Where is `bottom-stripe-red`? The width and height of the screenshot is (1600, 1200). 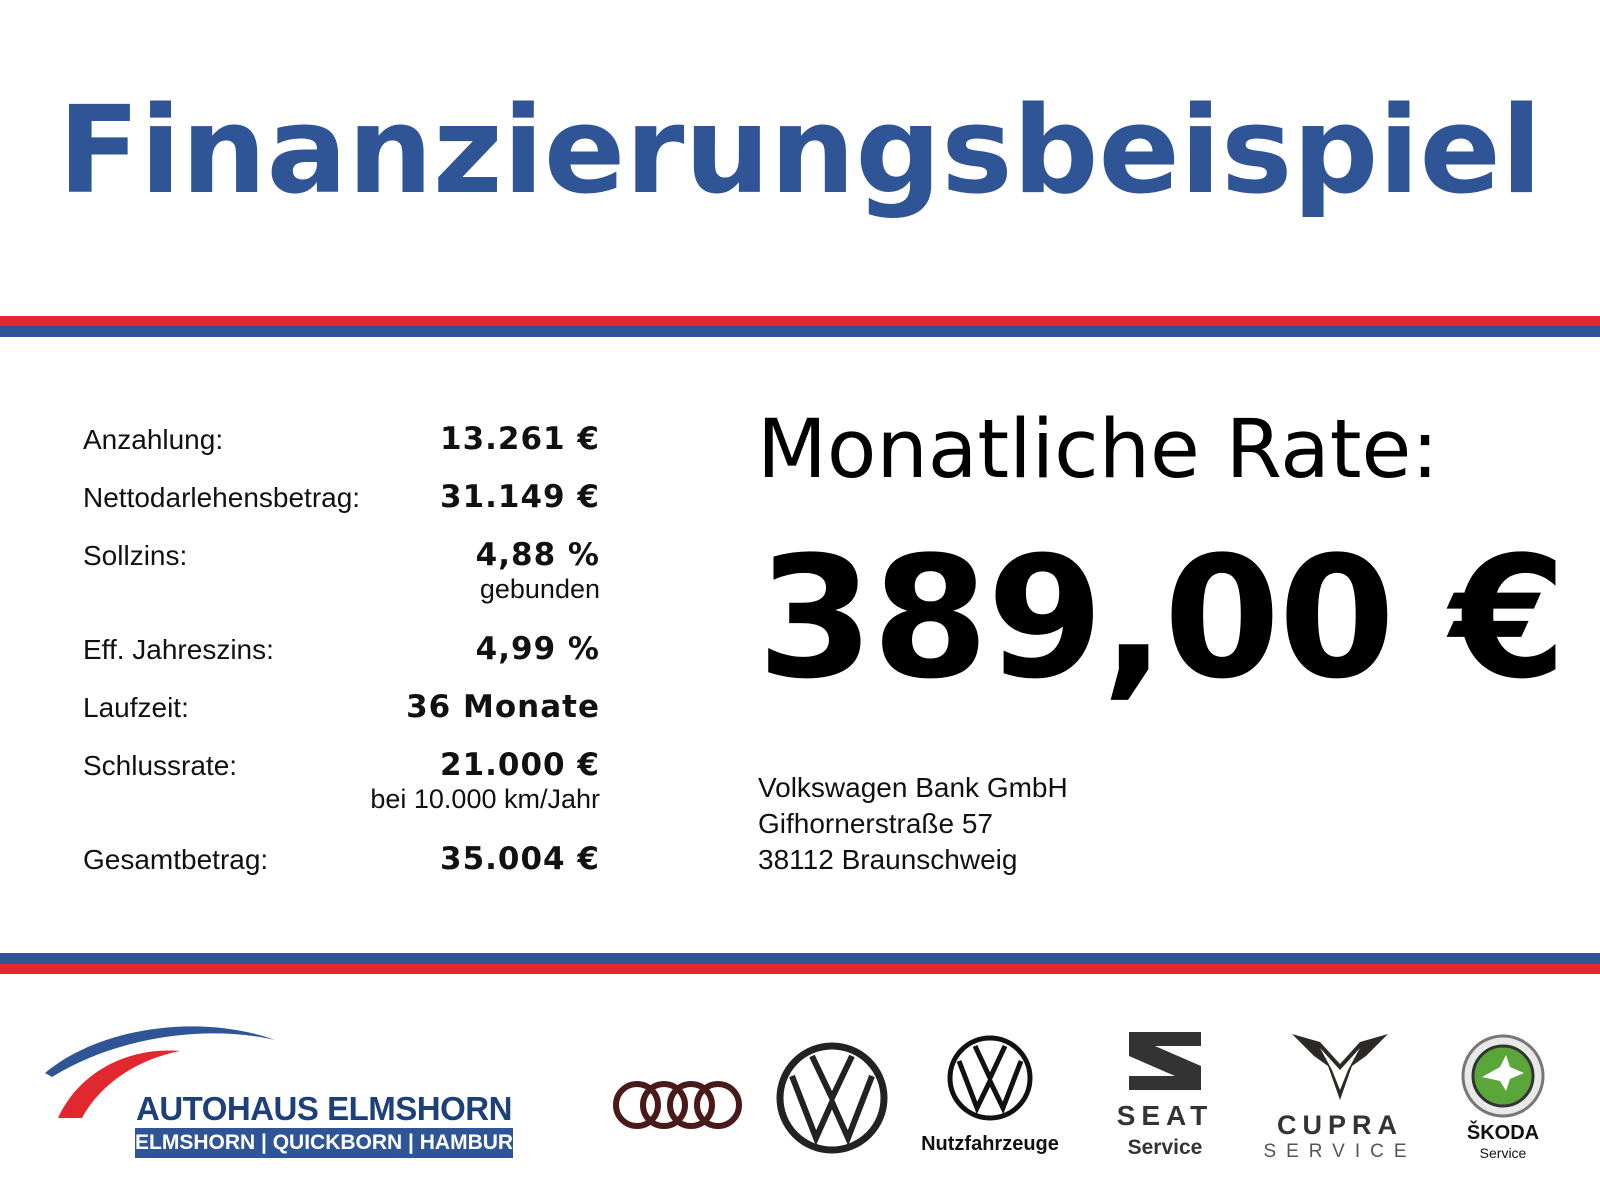
bottom-stripe-red is located at coordinates (800, 969).